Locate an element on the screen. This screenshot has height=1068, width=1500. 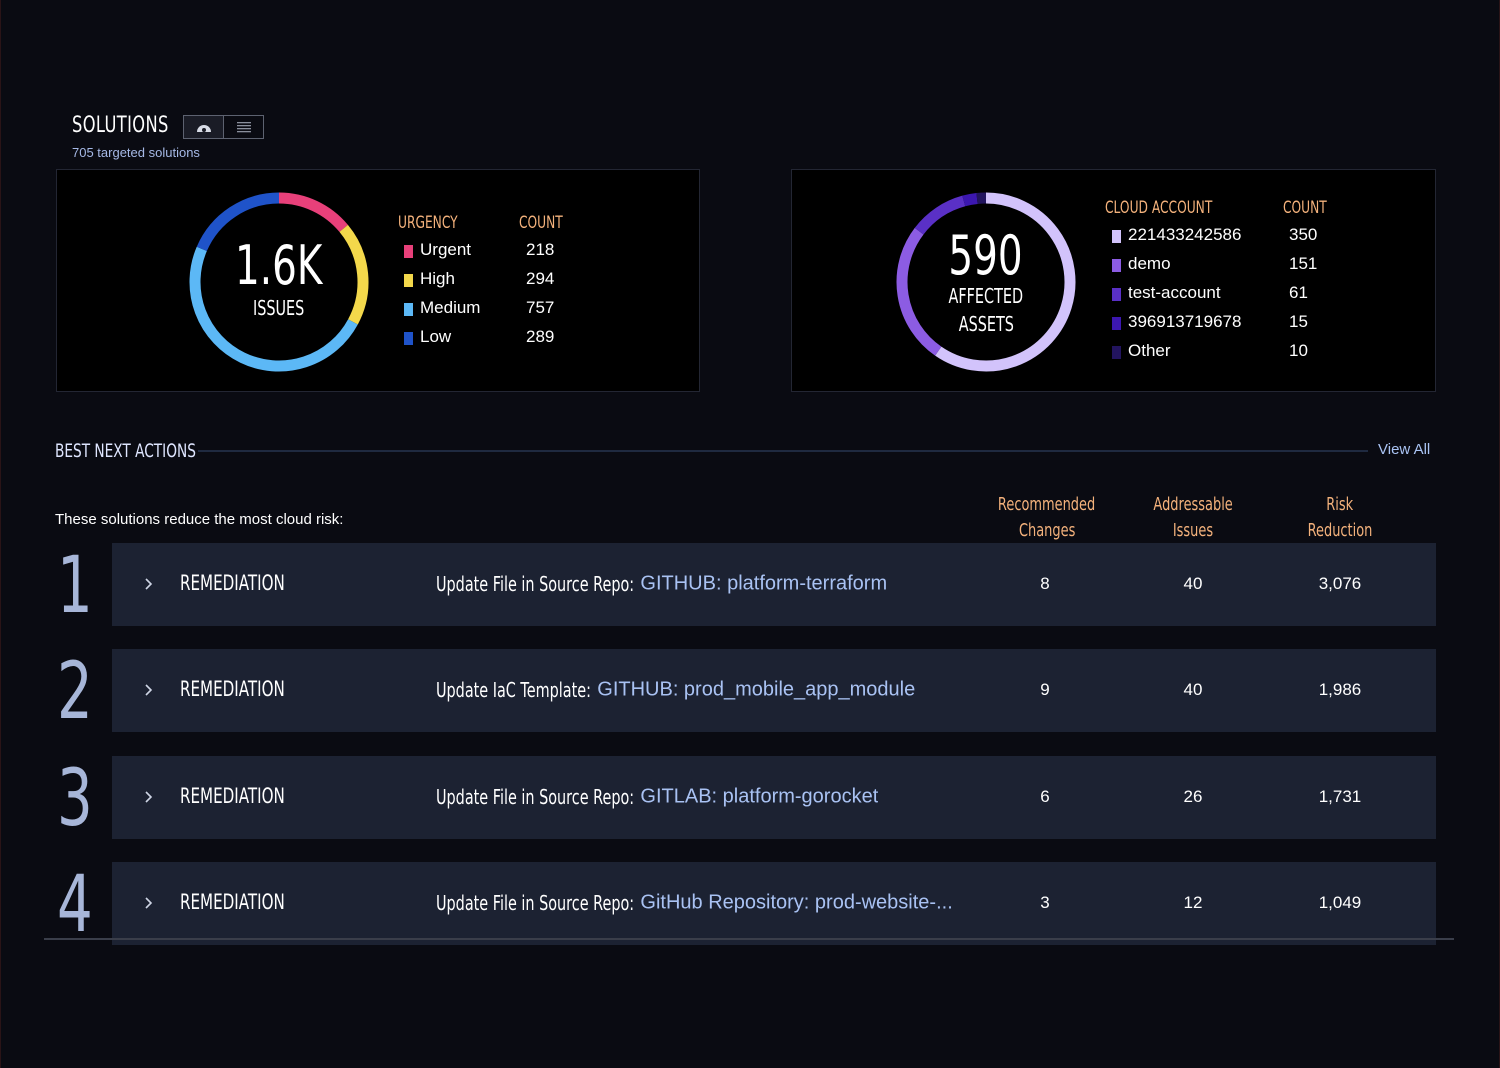
dashboard-view-button is located at coordinates (204, 127).